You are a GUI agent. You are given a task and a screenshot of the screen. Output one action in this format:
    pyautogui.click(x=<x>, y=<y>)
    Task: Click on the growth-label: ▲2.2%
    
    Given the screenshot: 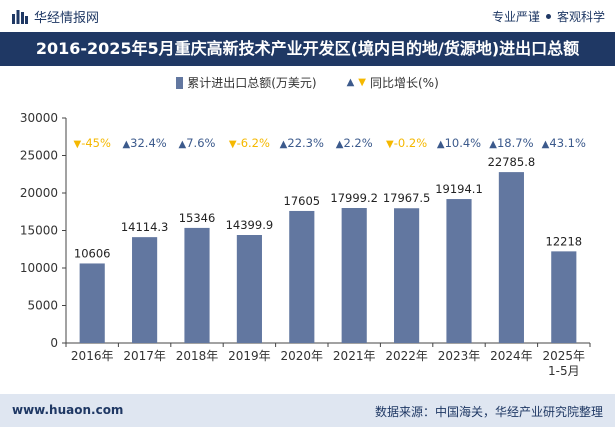 What is the action you would take?
    pyautogui.click(x=354, y=143)
    